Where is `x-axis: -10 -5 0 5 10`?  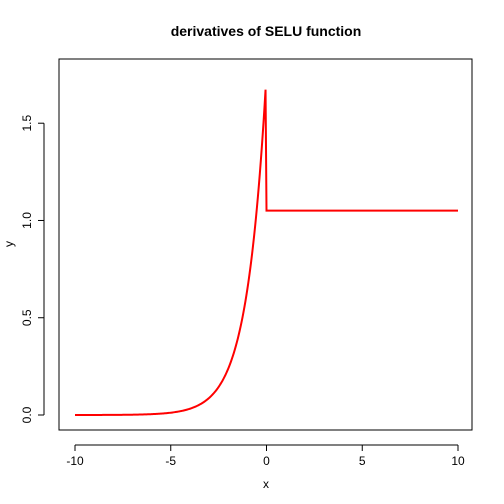 x-axis: -10 -5 0 5 10 is located at coordinates (265, 456).